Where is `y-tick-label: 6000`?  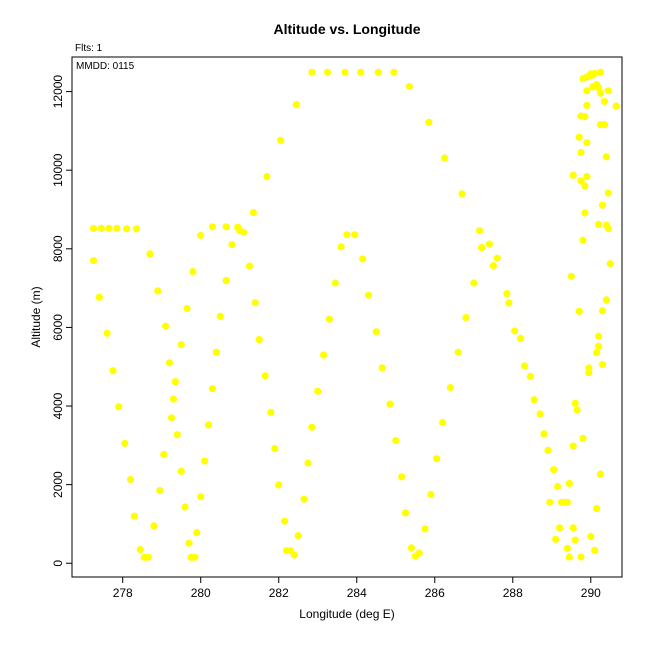 y-tick-label: 6000 is located at coordinates (58, 327).